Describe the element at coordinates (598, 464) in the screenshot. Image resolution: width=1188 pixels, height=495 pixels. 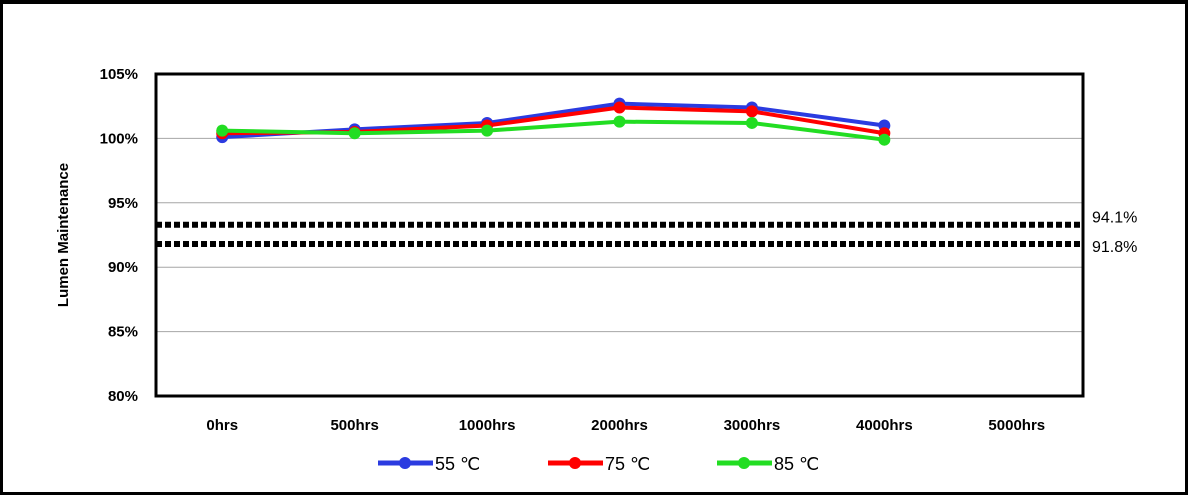
I see `legend: 55 ℃ 75 ℃ 85 ℃` at that location.